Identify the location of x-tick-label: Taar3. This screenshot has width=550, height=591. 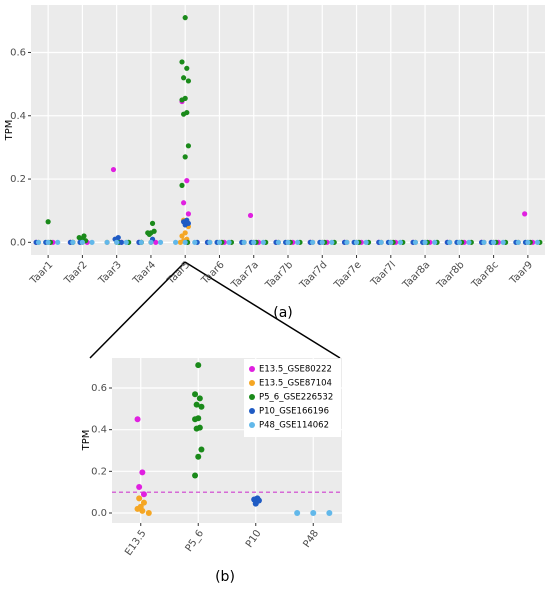
(110, 273).